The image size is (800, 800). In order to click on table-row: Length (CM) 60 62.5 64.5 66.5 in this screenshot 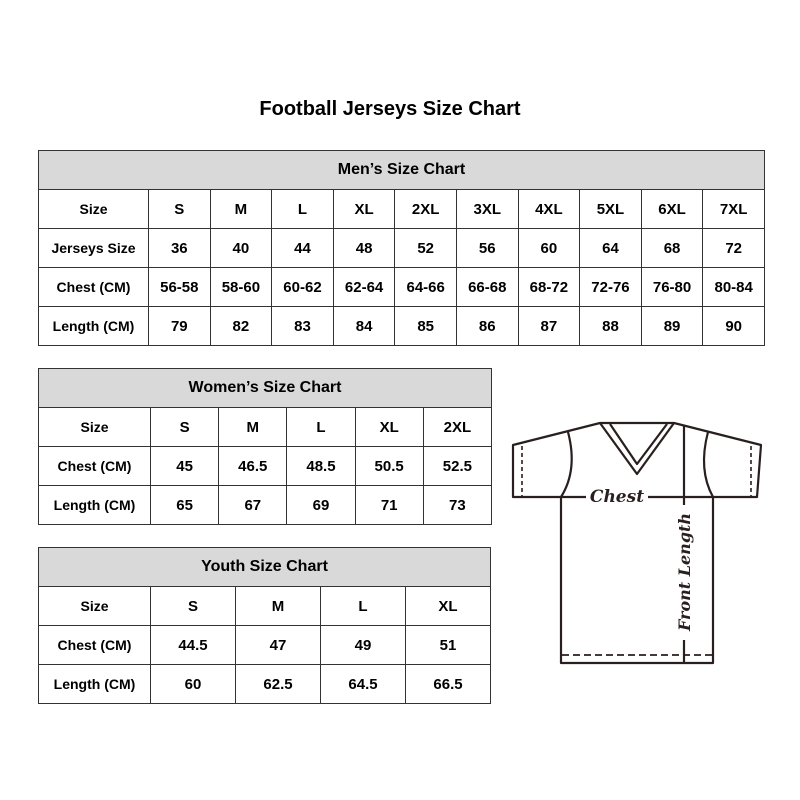, I will do `click(264, 684)`.